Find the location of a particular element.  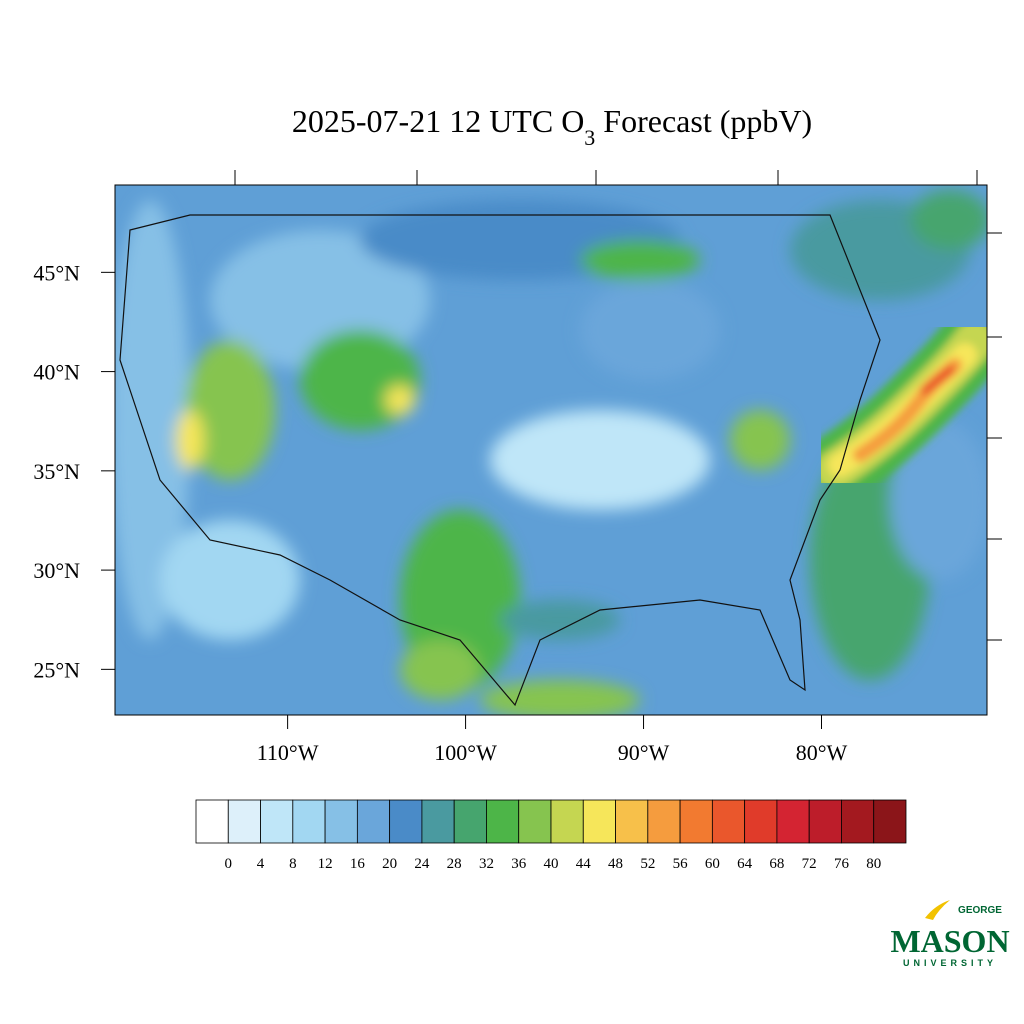

y-tick-label: 35°N is located at coordinates (56, 471).